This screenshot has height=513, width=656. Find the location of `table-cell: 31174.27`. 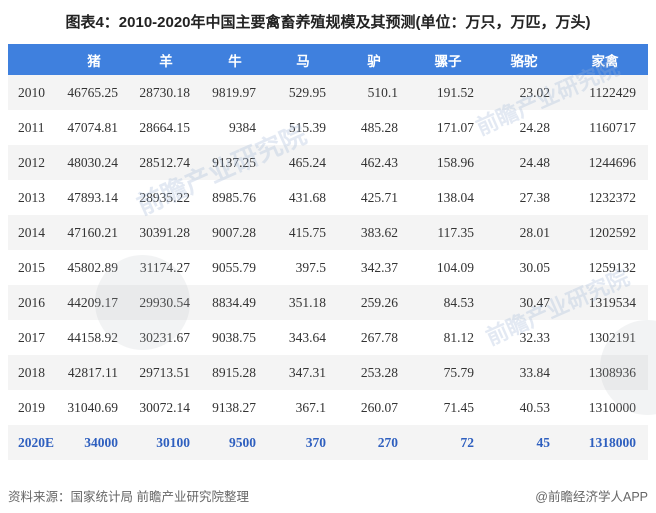

table-cell: 31174.27 is located at coordinates (164, 267).